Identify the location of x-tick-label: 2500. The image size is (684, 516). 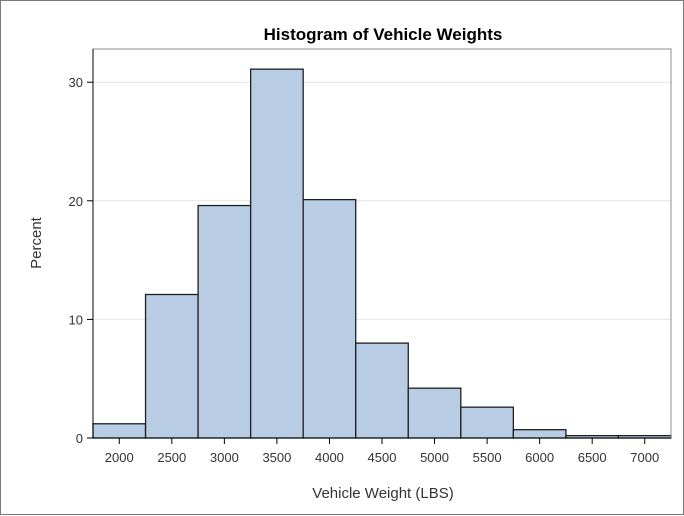
(171, 457).